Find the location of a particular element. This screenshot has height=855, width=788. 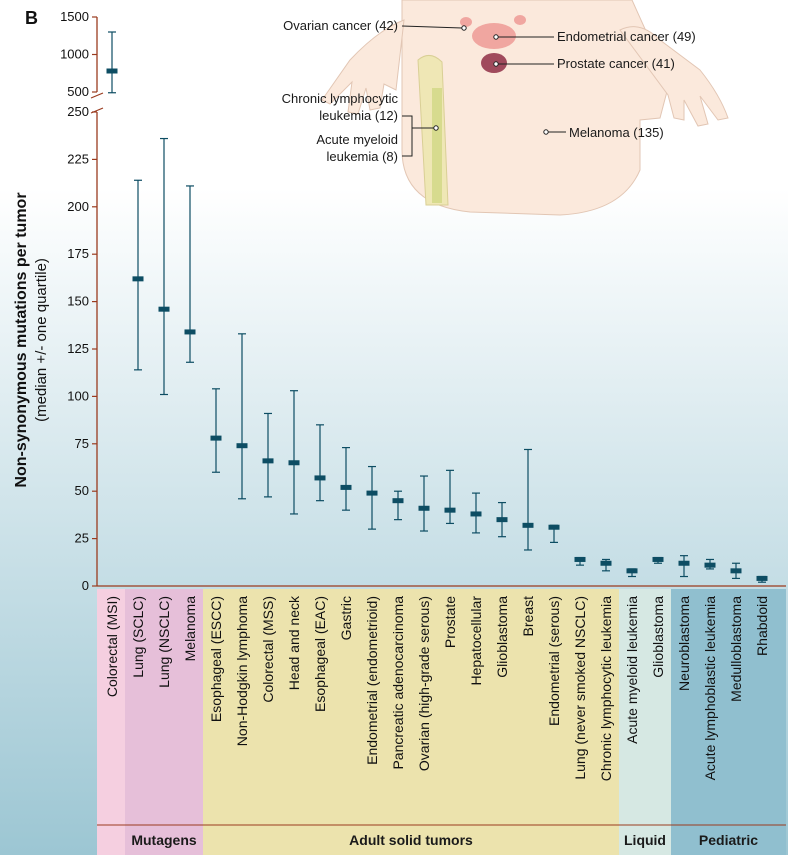

category-label: Endometrial (serous) is located at coordinates (554, 661).